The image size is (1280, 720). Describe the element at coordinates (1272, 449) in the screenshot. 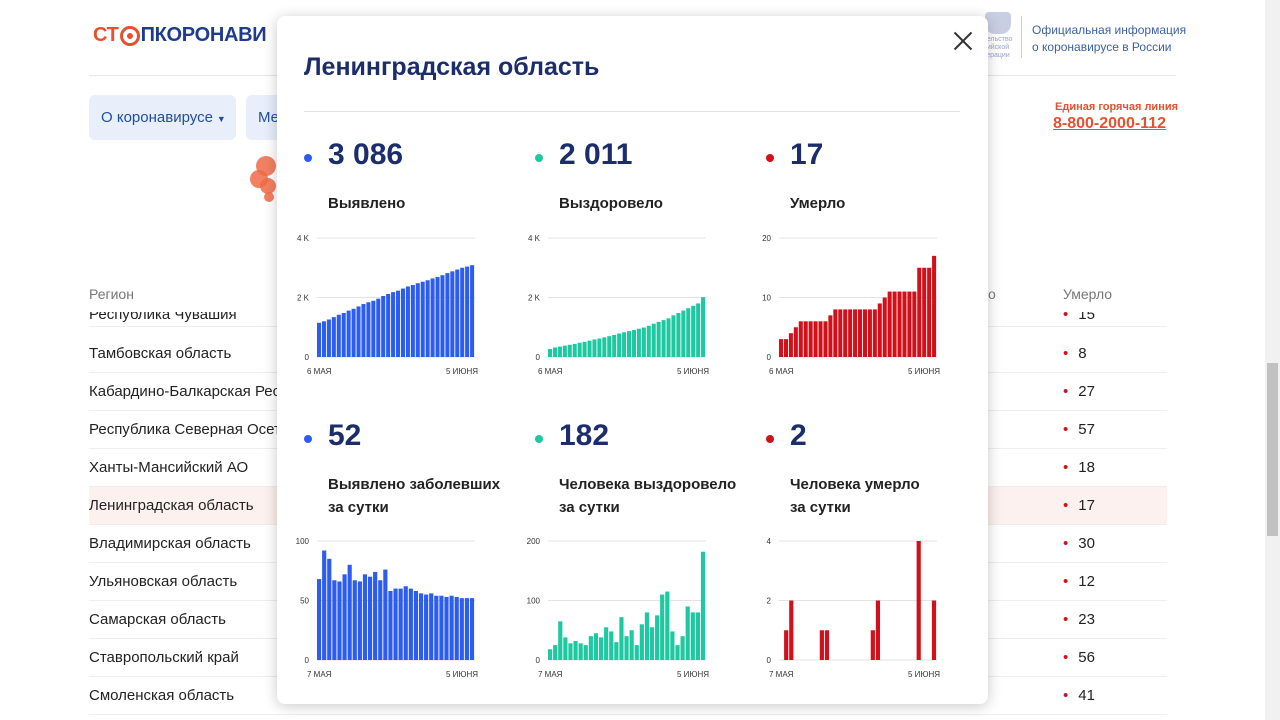

I see `scrollbar-thumb` at that location.